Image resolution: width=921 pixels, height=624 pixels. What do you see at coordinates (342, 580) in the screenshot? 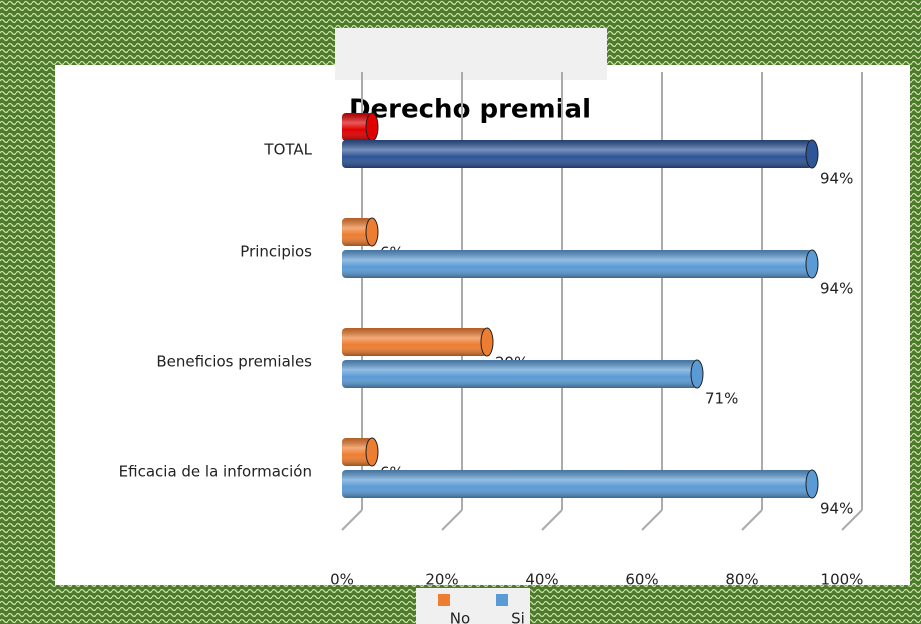
I see `x-tick-label: 0%` at bounding box center [342, 580].